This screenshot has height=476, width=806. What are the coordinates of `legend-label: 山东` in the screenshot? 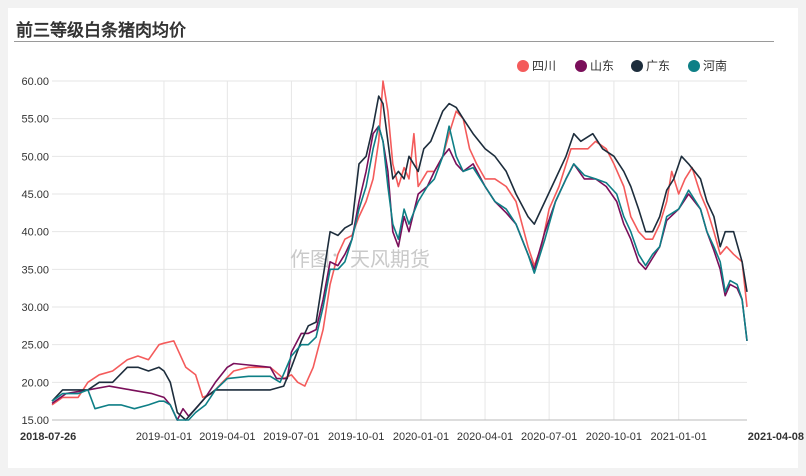 It's located at (602, 66).